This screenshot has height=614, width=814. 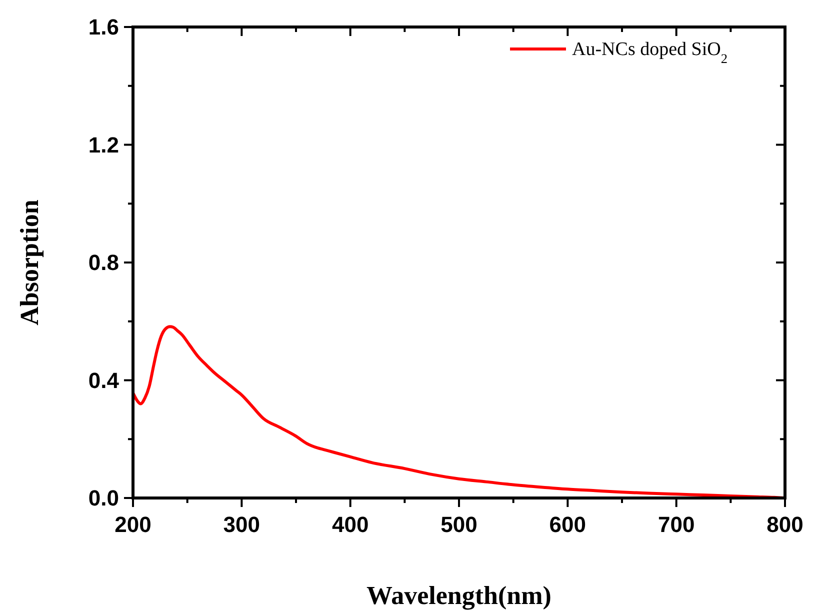 I want to click on y-tick-label: 0.4, so click(x=104, y=380).